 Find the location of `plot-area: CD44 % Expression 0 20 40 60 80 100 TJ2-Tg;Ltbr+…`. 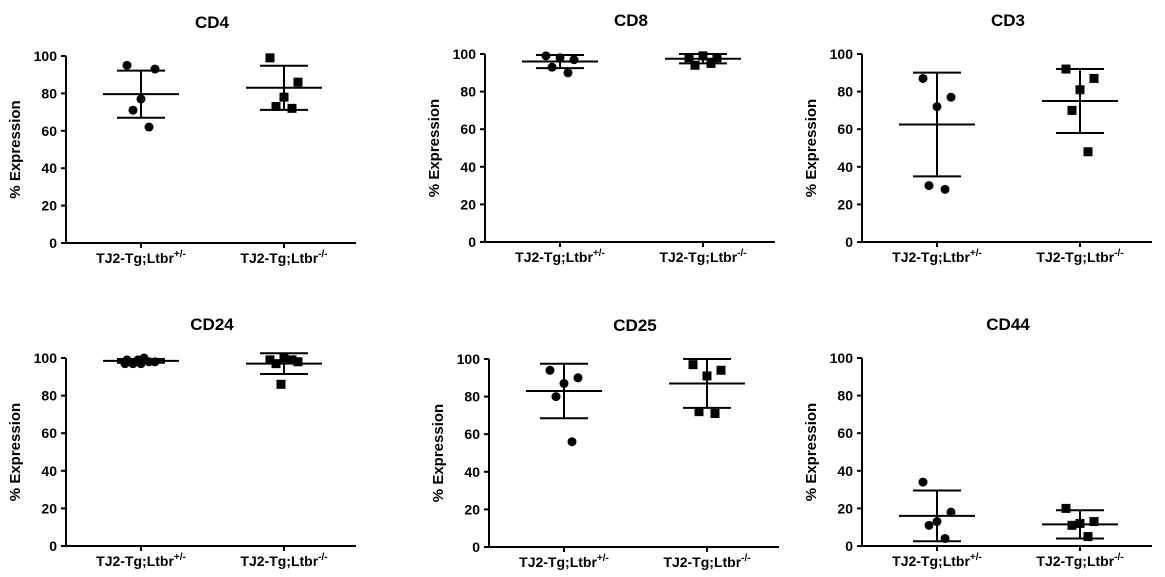

plot-area: CD44 % Expression 0 20 40 60 80 100 TJ2-Tg;Ltbr+… is located at coordinates (977, 442).